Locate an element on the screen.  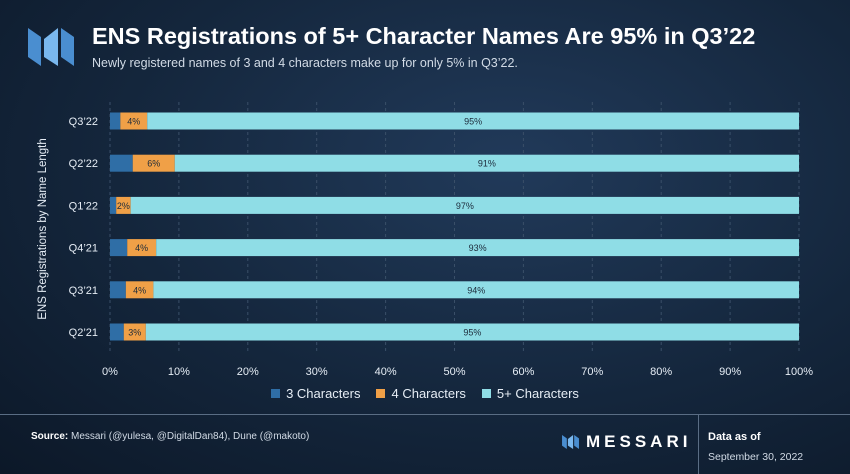
legend-item-5-plus-characters: 5+ Characters is located at coordinates (530, 393).